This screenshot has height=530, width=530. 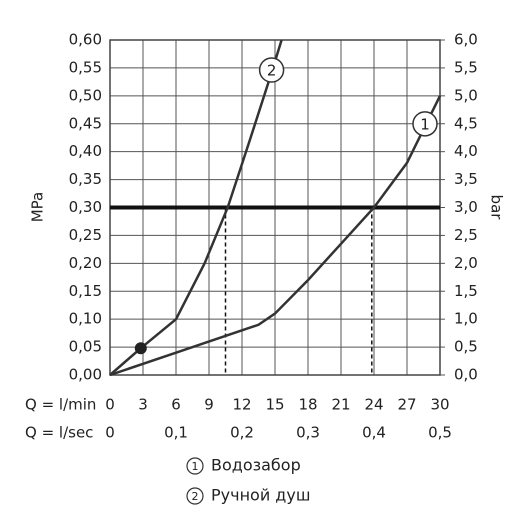 What do you see at coordinates (209, 405) in the screenshot?
I see `x-tick-label: 9` at bounding box center [209, 405].